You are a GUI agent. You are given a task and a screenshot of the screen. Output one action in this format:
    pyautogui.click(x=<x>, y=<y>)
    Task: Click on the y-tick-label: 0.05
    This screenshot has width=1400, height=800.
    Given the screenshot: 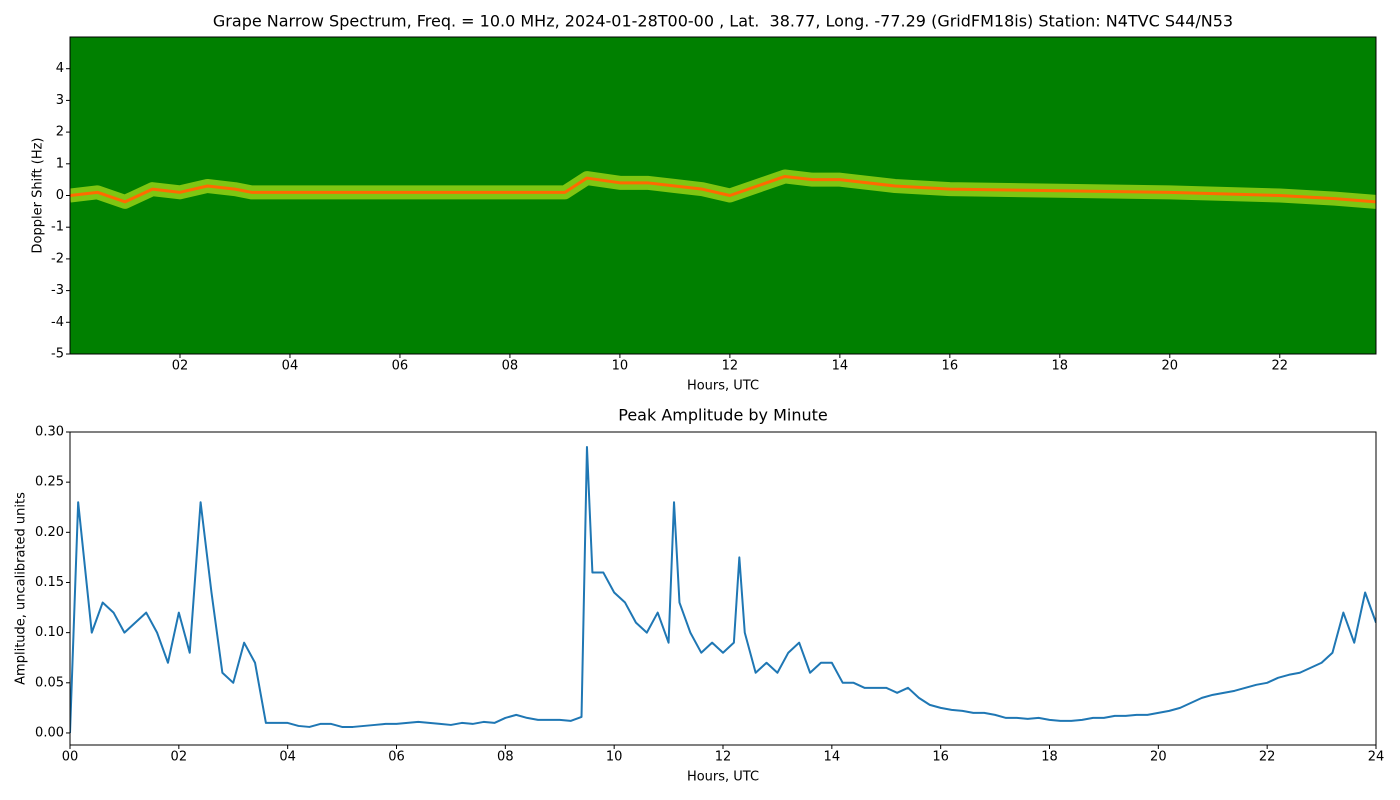 What is the action you would take?
    pyautogui.click(x=49, y=682)
    